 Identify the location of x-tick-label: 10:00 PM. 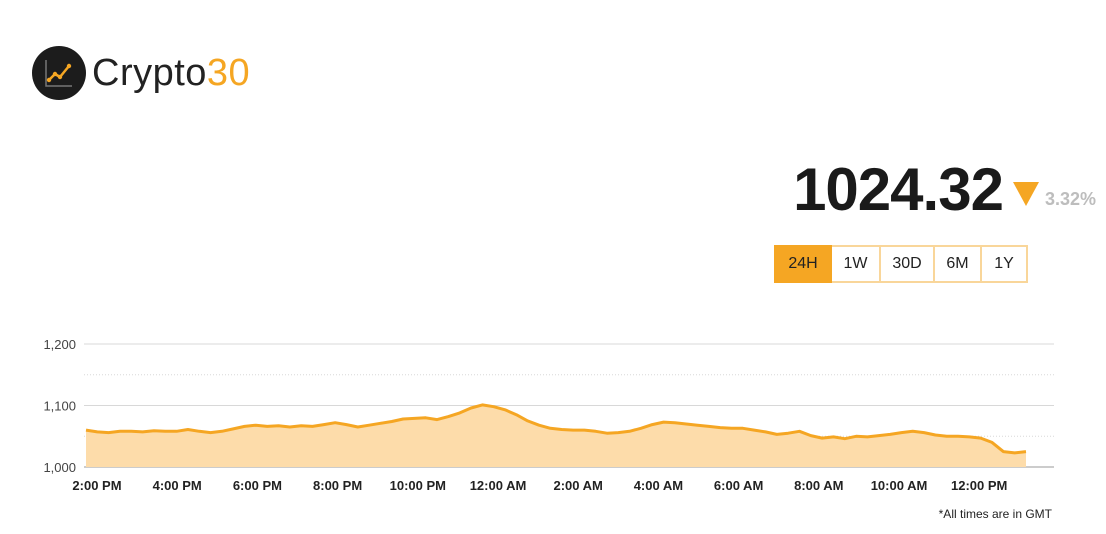
(418, 485).